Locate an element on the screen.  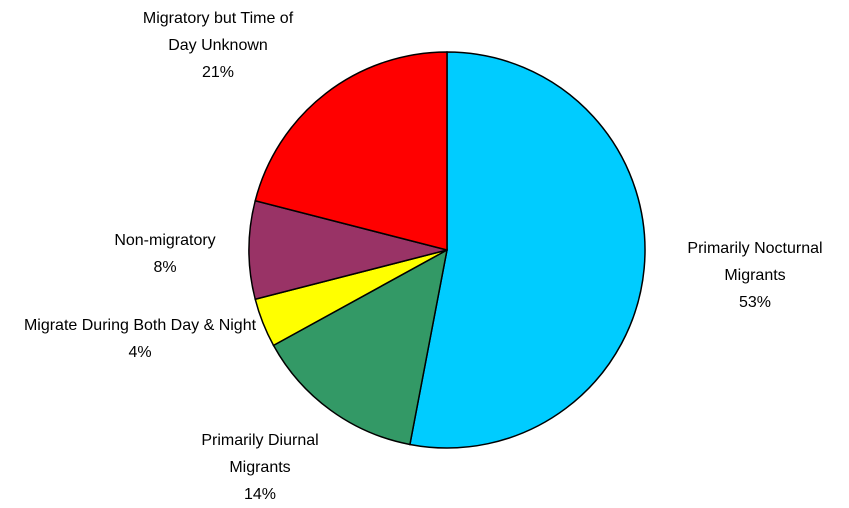
slice-label: Primarily Diurnal Migrants 14% is located at coordinates (260, 467).